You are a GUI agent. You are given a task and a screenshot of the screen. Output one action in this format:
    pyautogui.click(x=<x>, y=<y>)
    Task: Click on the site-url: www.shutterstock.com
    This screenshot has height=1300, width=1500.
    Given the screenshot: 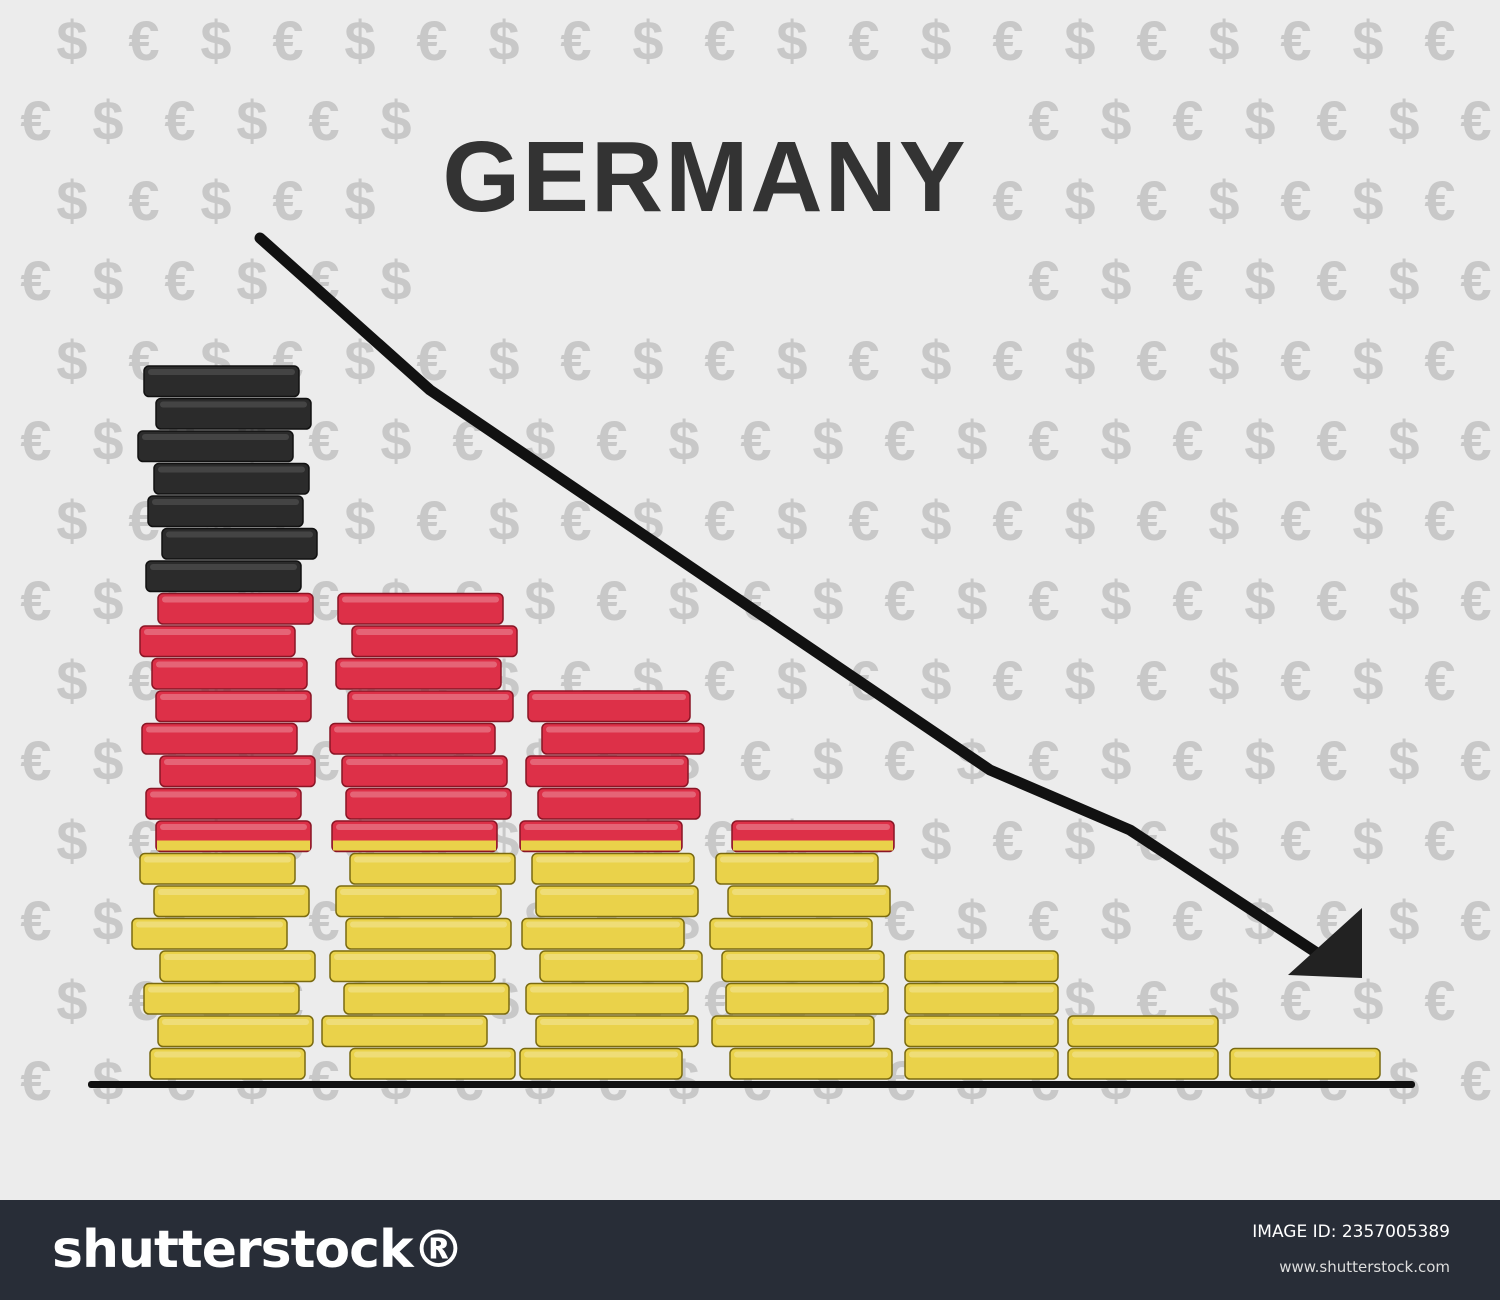 What is the action you would take?
    pyautogui.click(x=1364, y=1267)
    